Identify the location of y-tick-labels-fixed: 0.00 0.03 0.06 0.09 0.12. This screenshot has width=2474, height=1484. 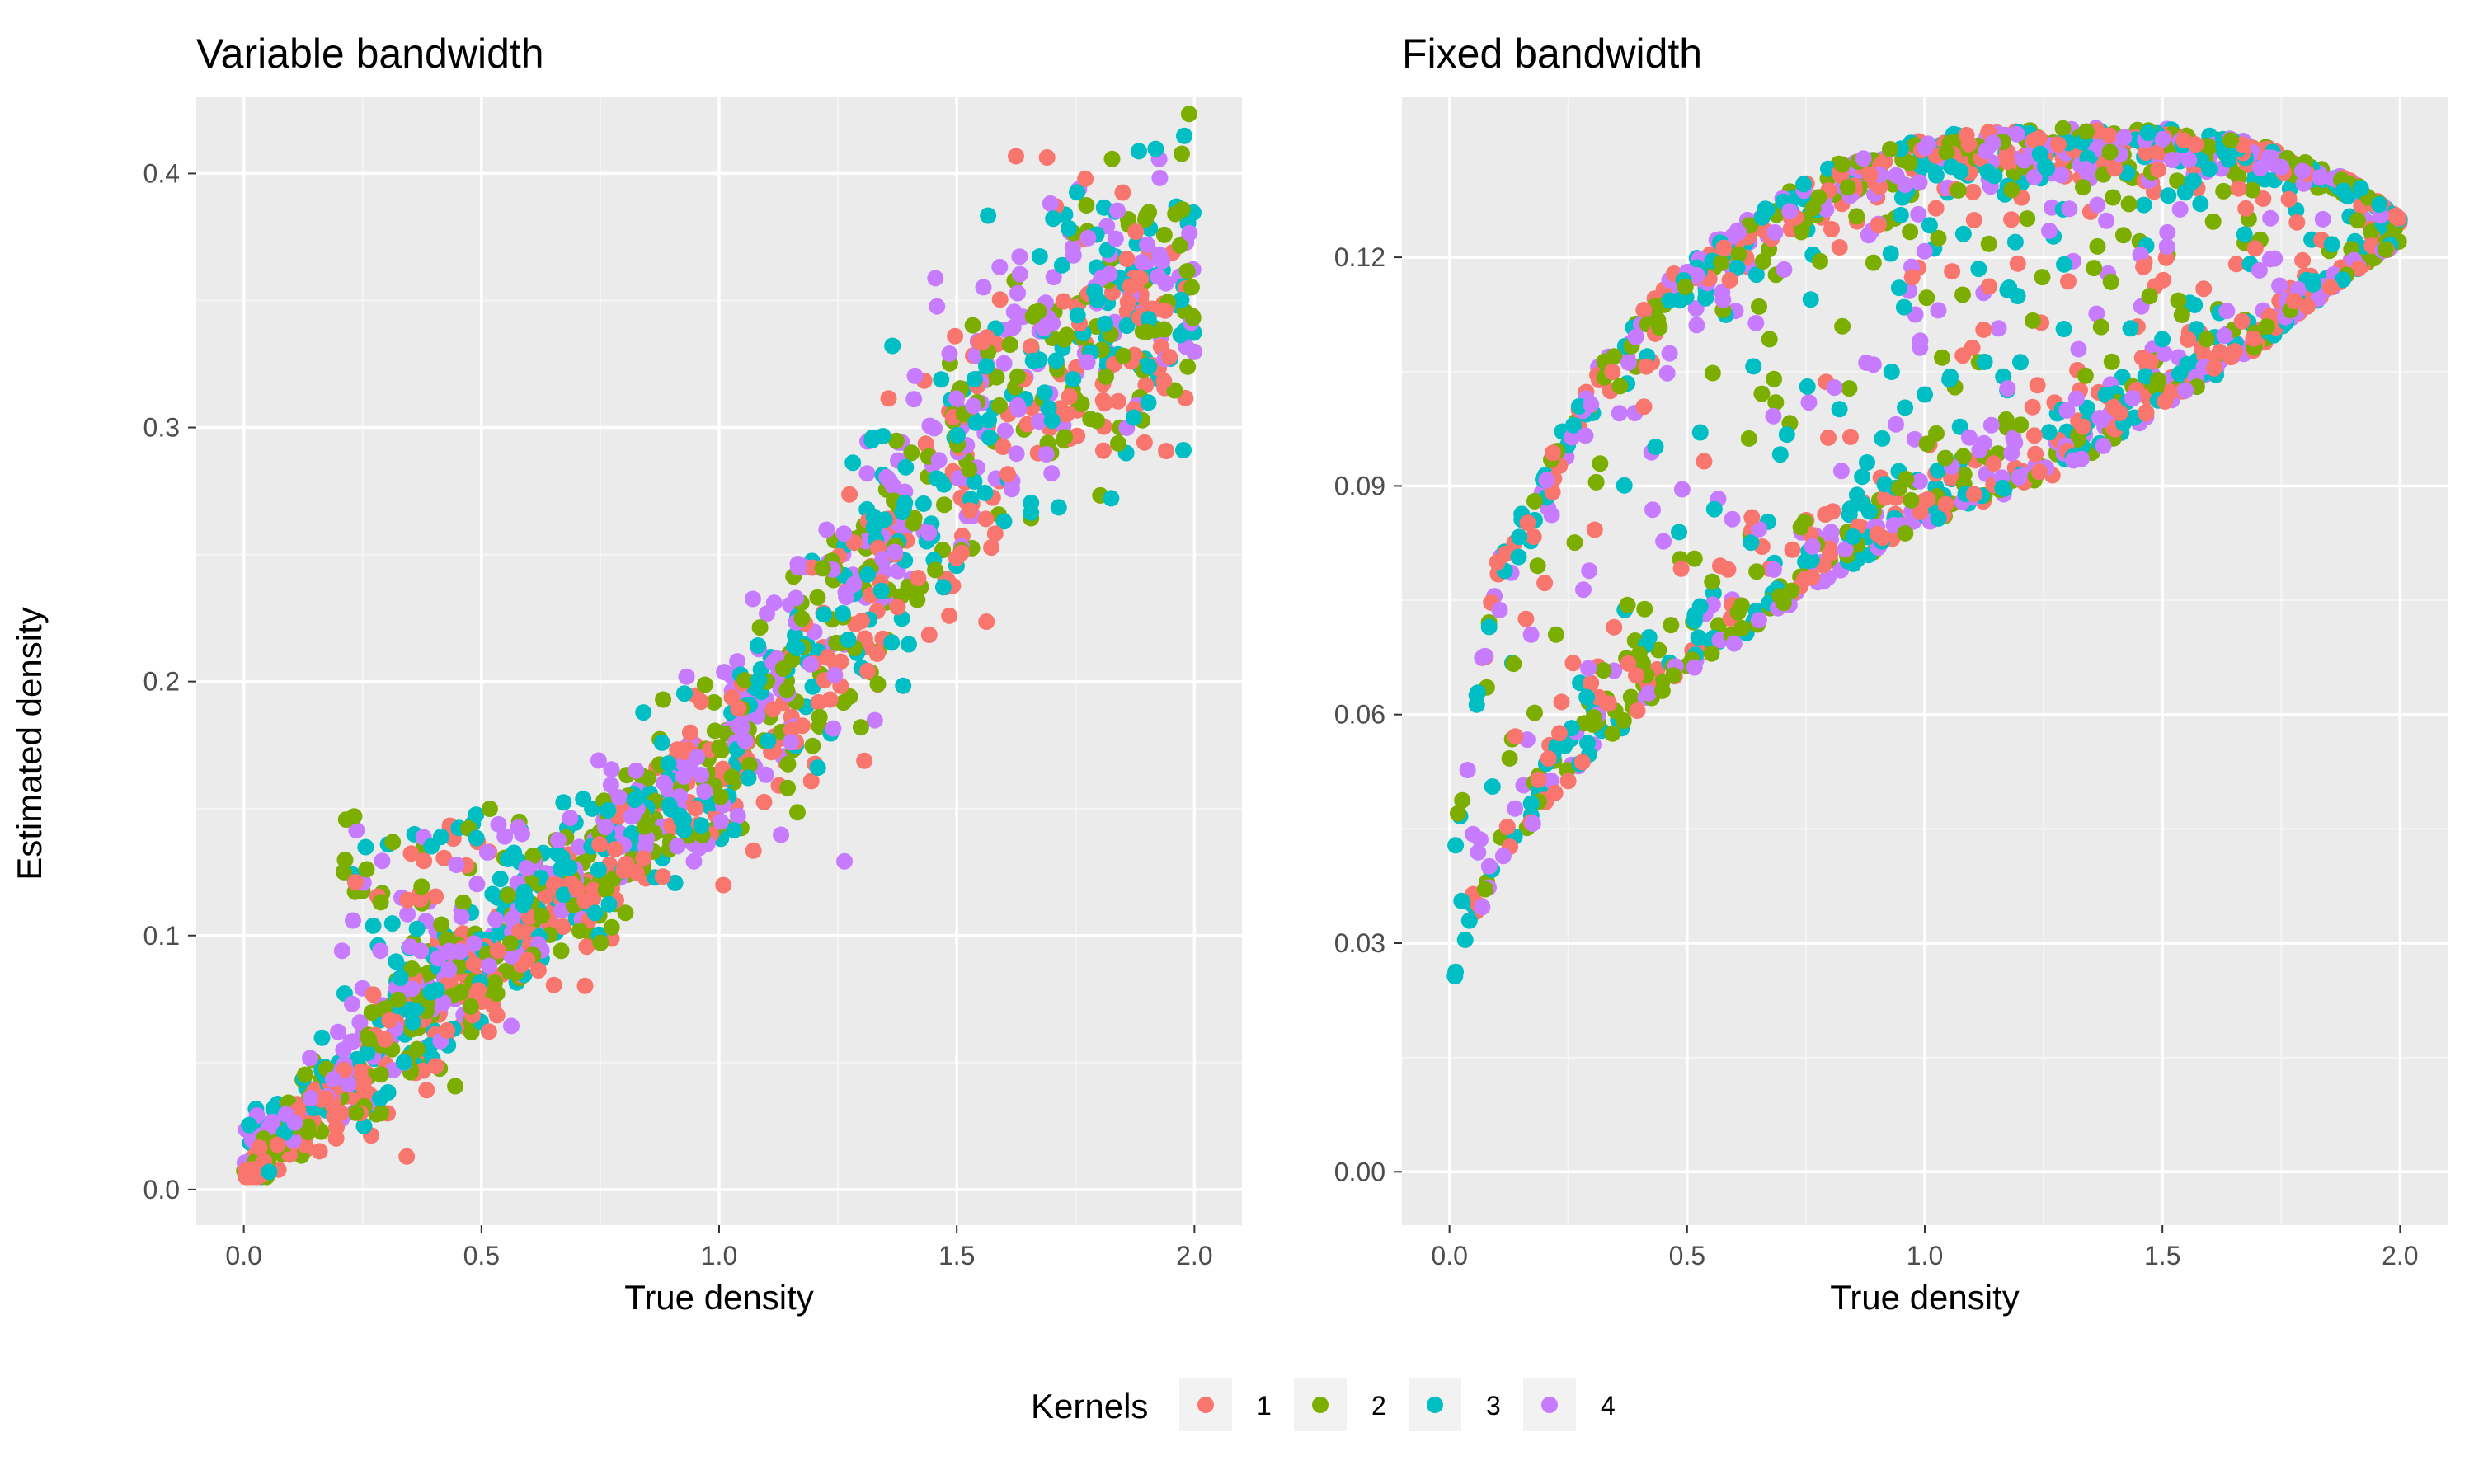
(1368, 714).